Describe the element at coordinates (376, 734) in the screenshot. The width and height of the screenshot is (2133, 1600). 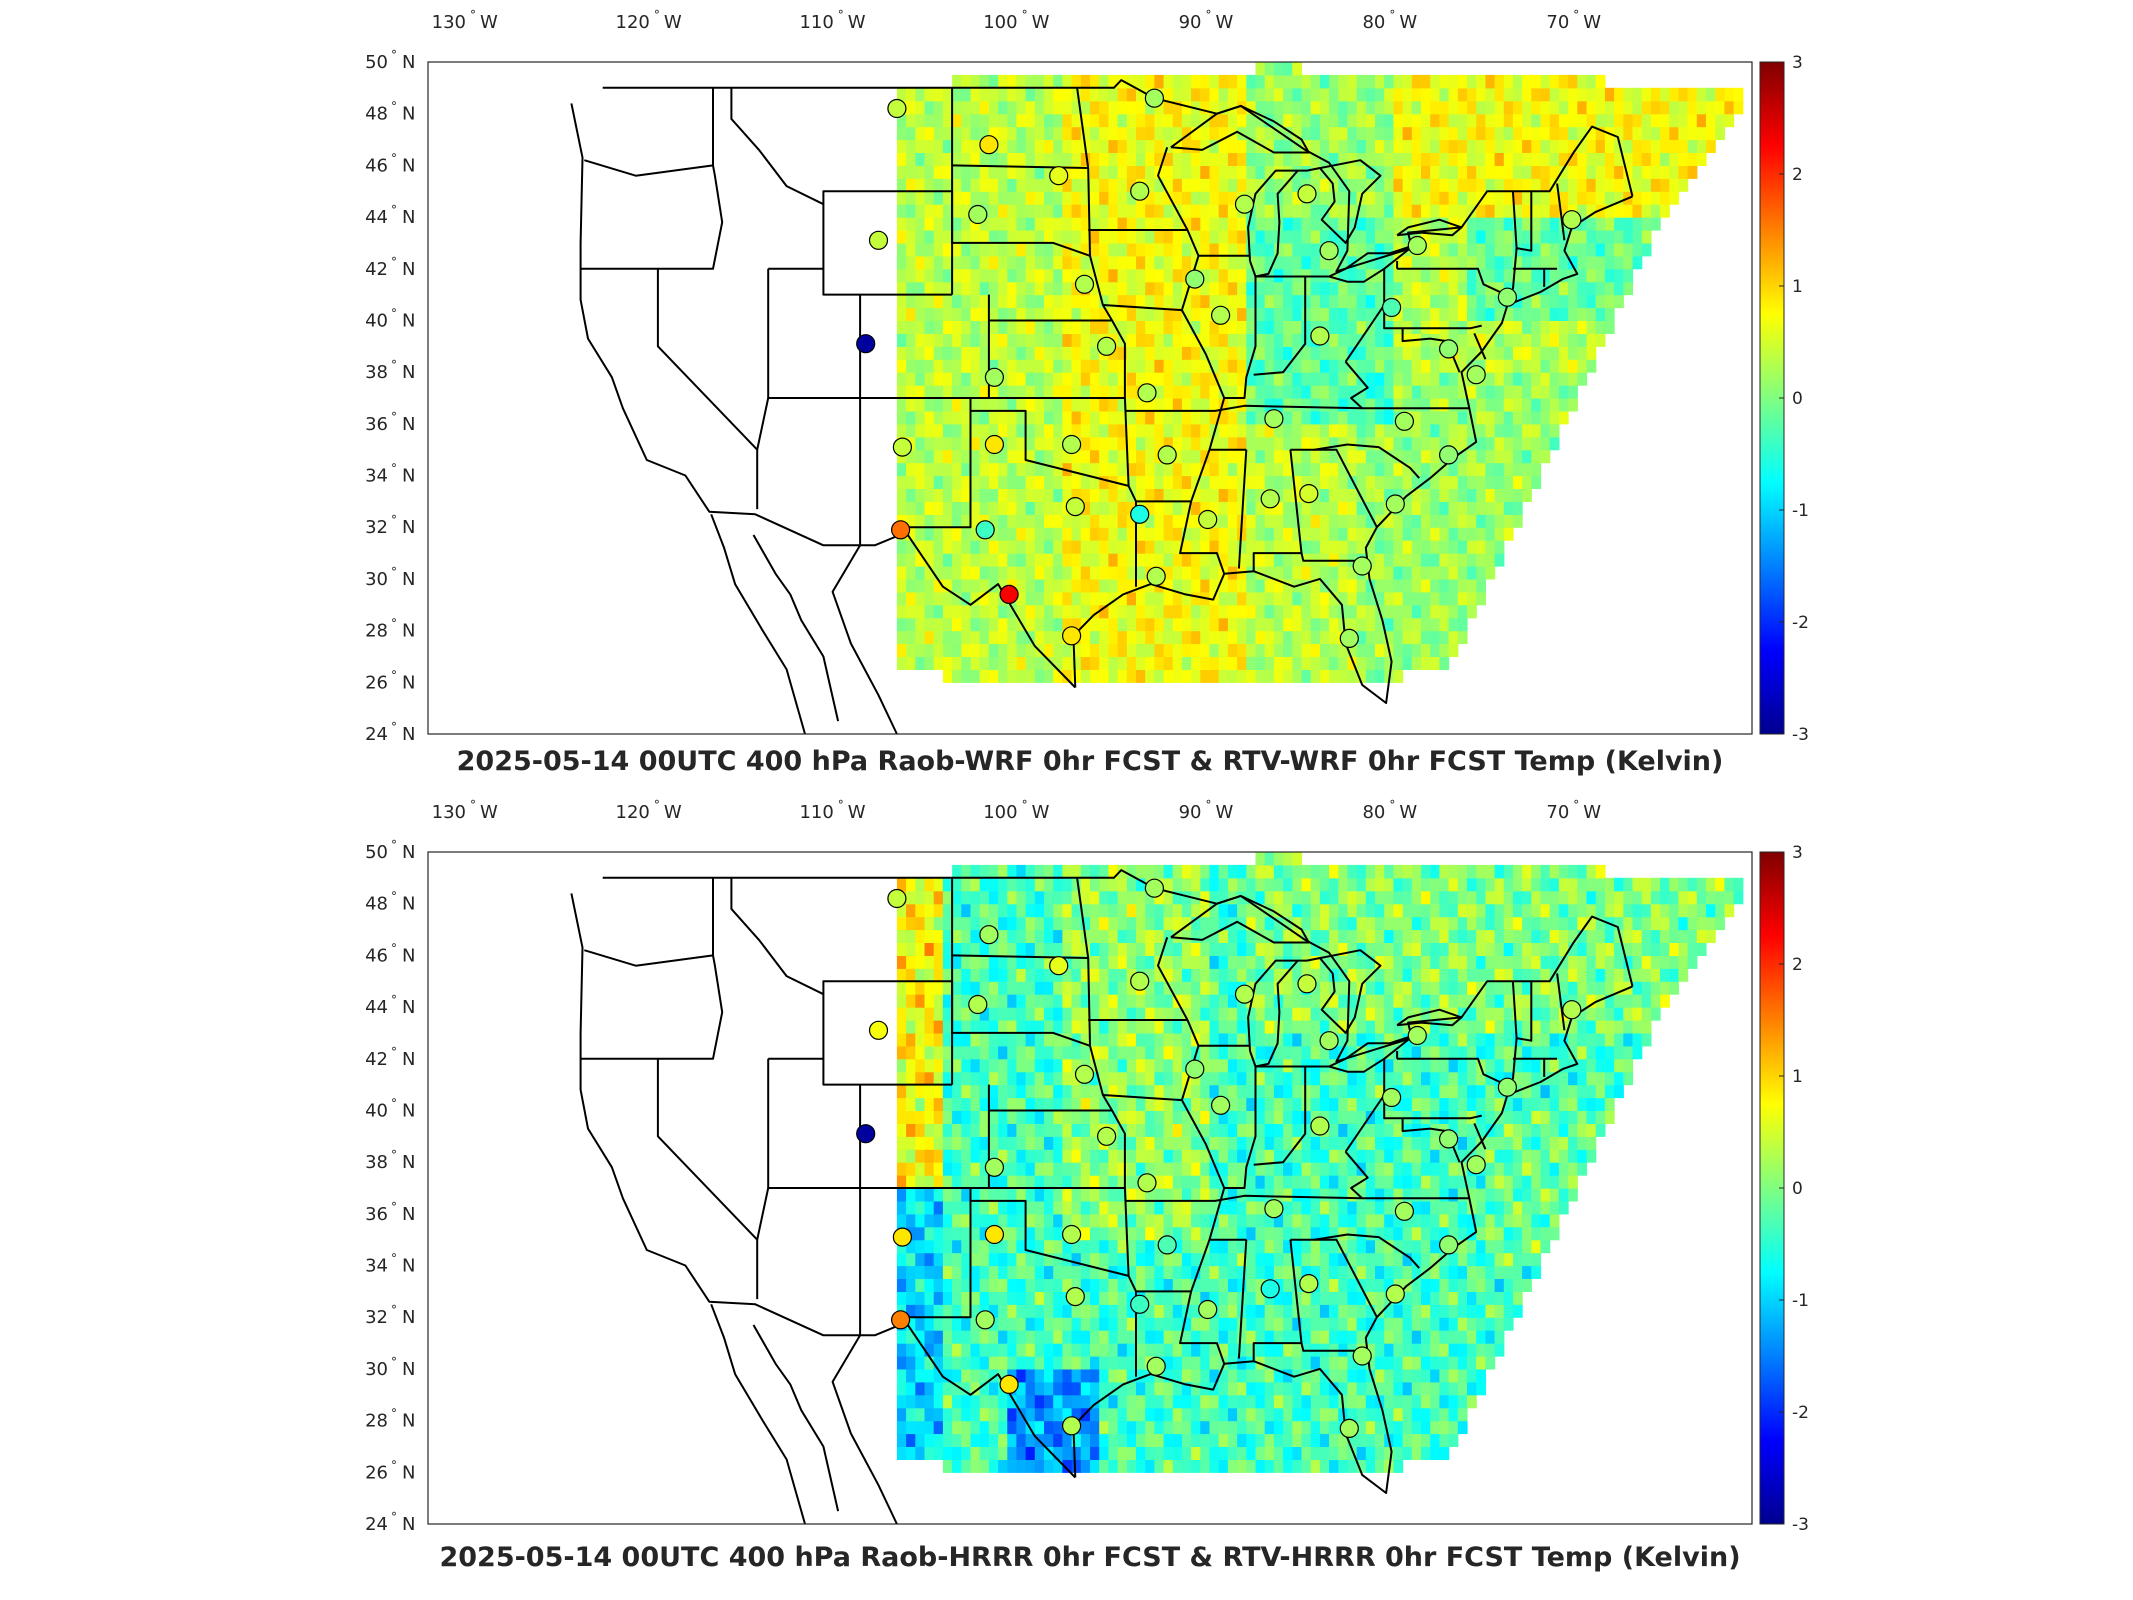
I see `lat-tick-label: 24` at that location.